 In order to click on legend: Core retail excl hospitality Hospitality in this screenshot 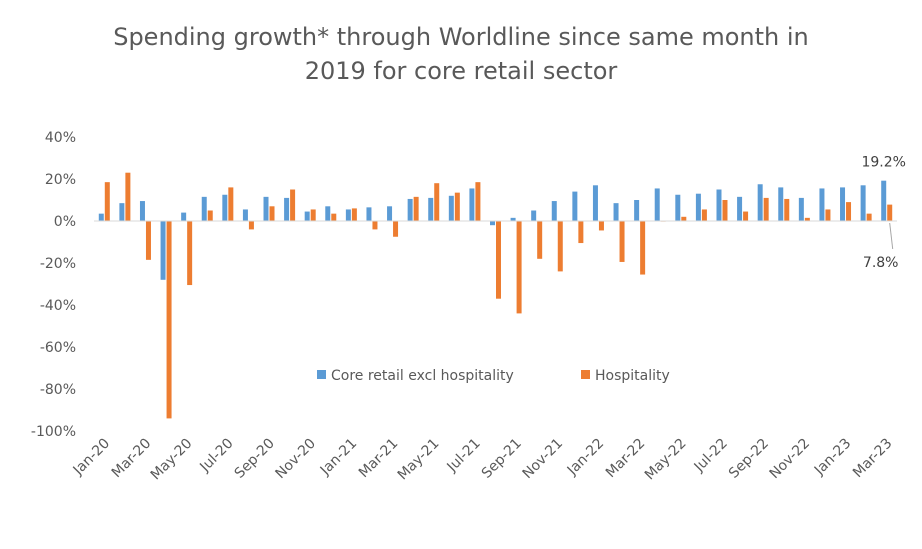, I will do `click(493, 376)`.